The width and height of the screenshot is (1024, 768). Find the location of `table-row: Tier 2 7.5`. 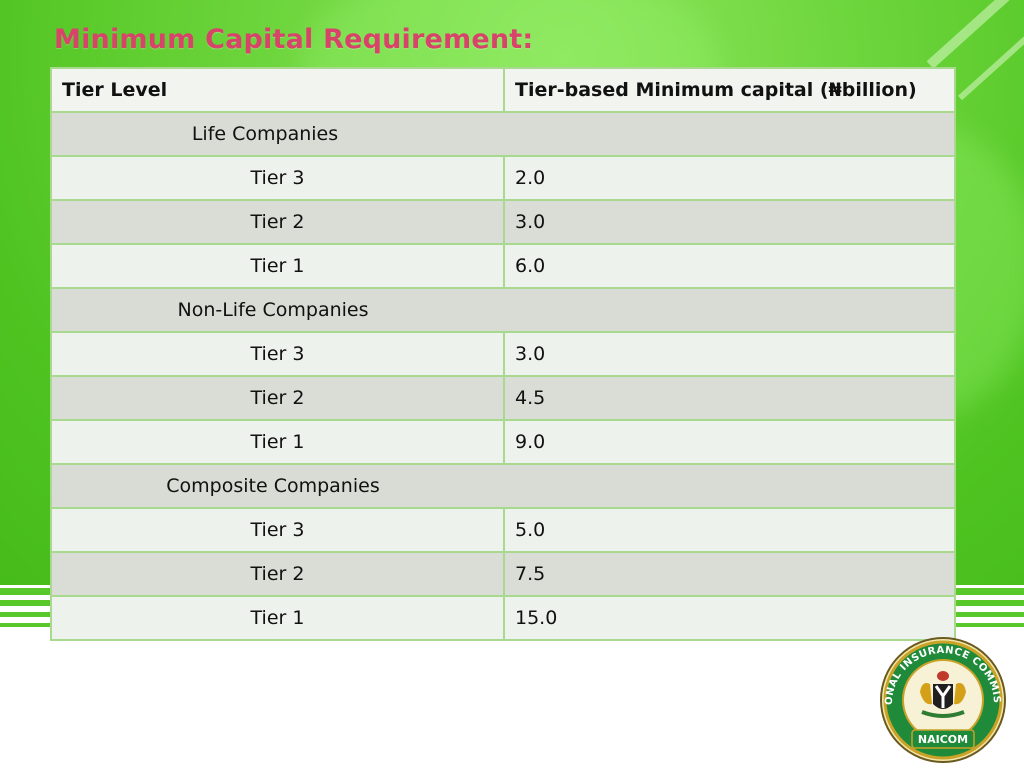

table-row: Tier 2 7.5 is located at coordinates (503, 574).